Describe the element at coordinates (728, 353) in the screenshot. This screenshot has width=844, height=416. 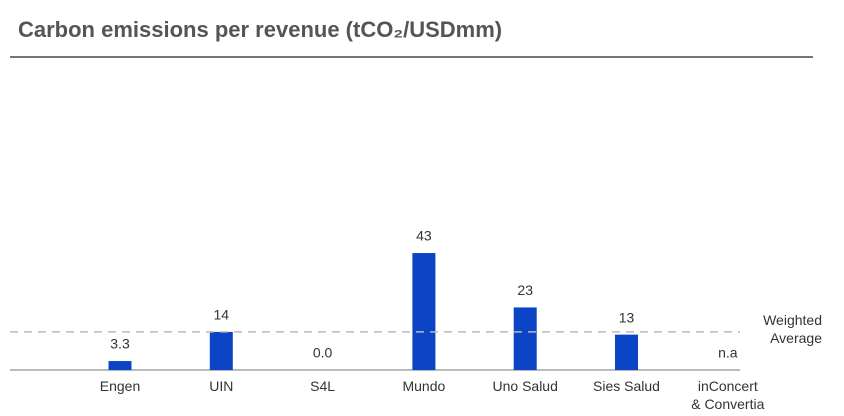
I see `data-label: n.a` at that location.